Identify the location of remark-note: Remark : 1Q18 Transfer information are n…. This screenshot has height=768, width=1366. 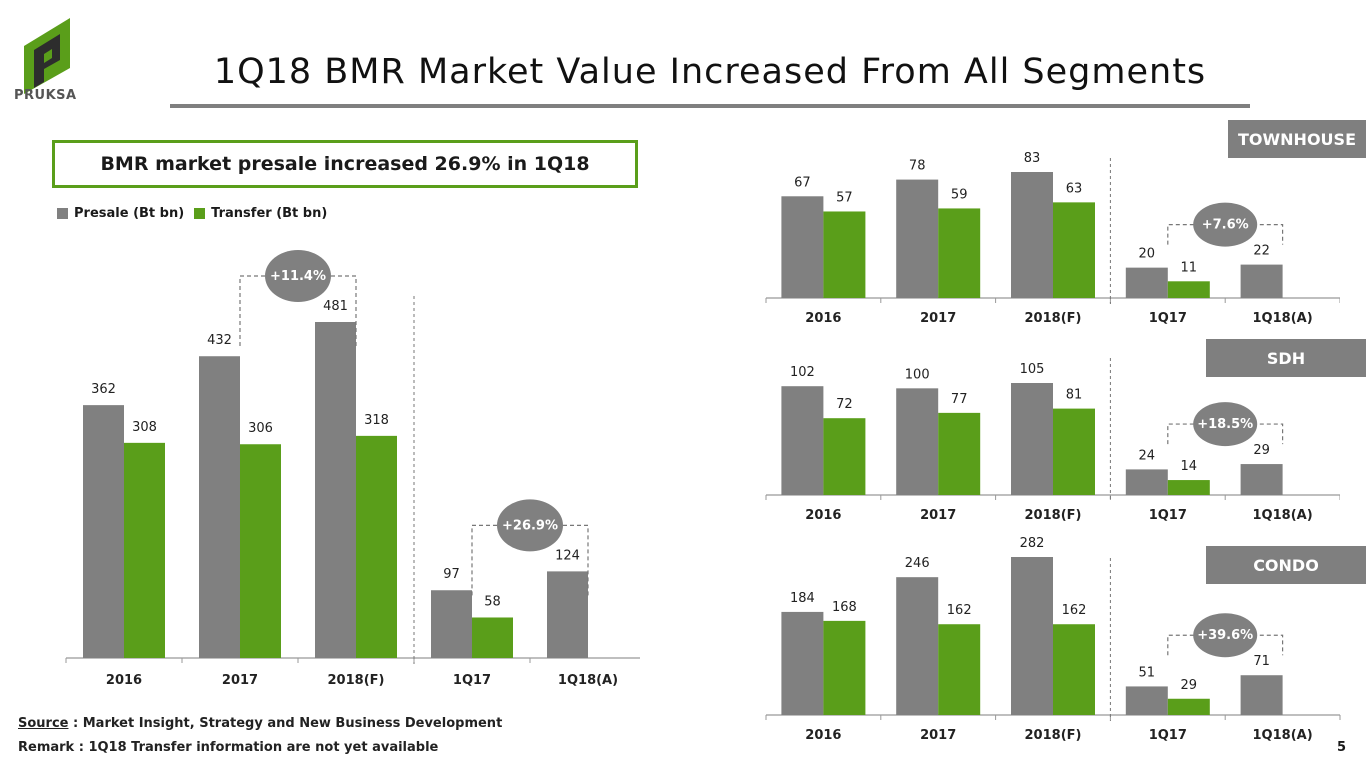
(228, 747).